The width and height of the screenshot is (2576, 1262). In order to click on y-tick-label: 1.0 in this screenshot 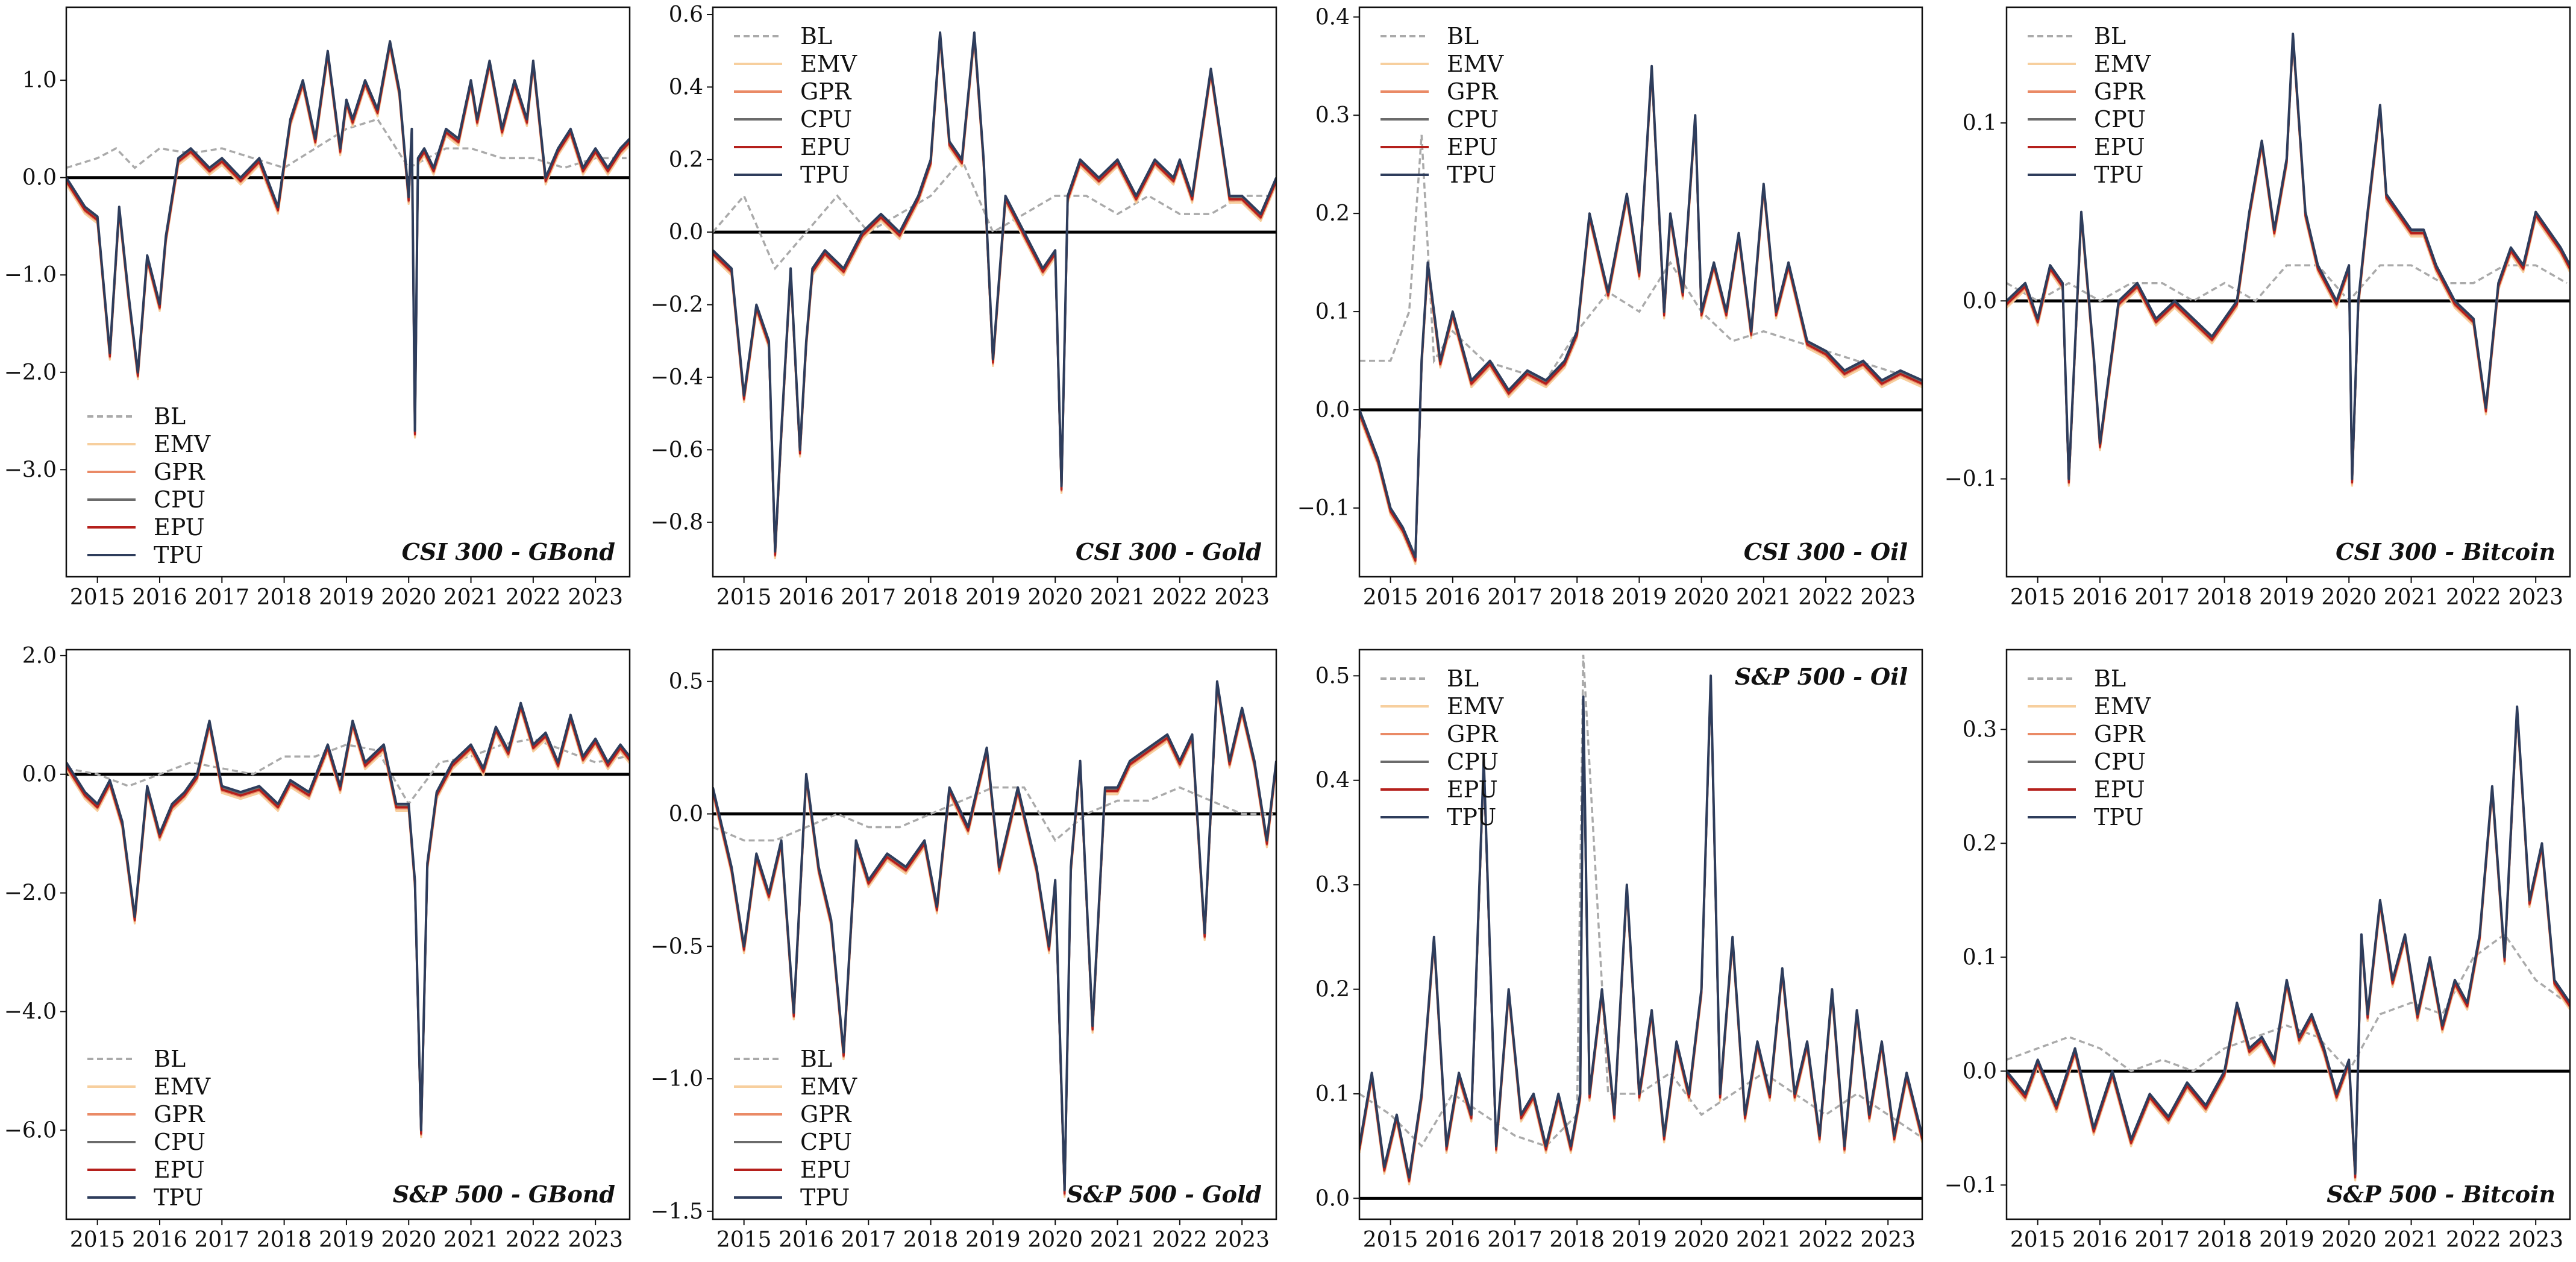, I will do `click(39, 80)`.